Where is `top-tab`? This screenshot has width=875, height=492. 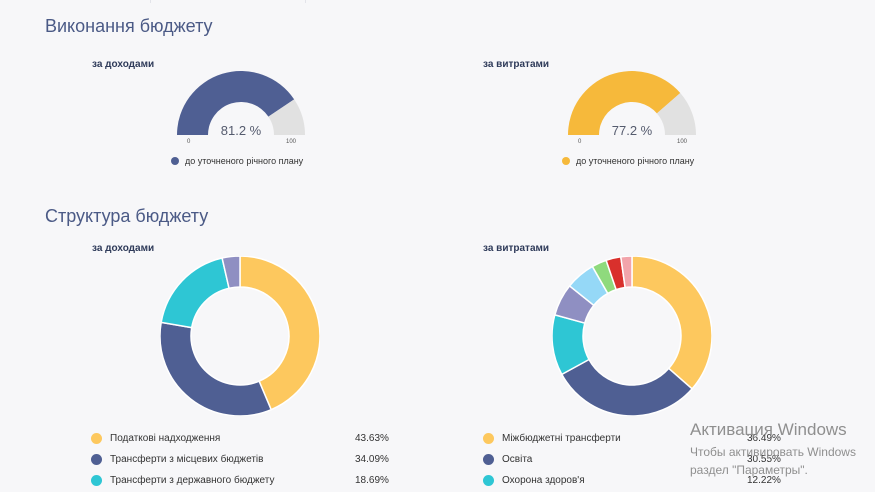 top-tab is located at coordinates (228, 1).